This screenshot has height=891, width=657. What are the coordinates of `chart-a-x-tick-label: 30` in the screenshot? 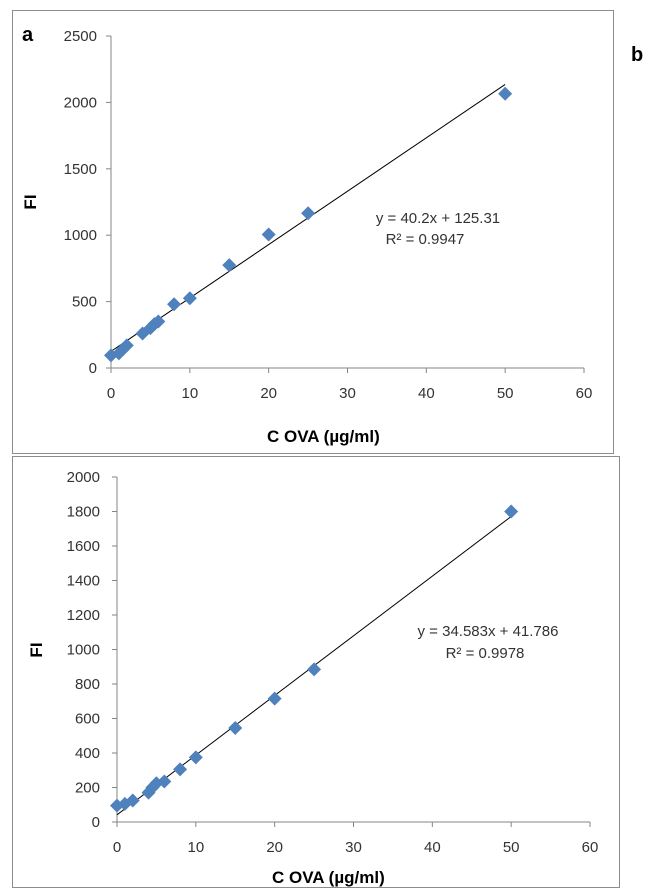 It's located at (347, 393).